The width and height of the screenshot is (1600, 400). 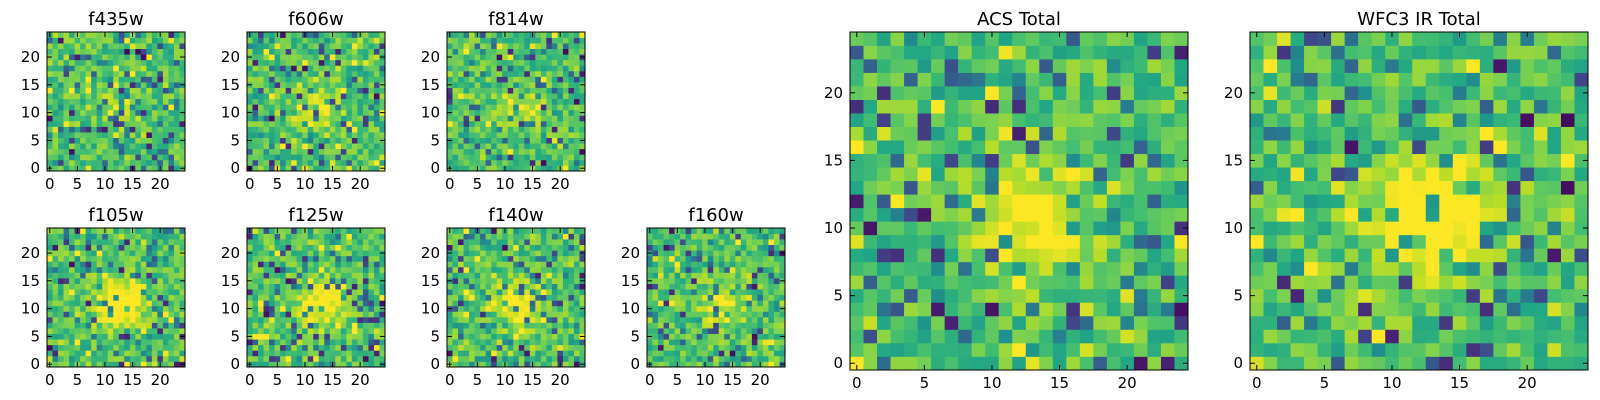 What do you see at coordinates (50, 184) in the screenshot?
I see `x-tick-label: 0` at bounding box center [50, 184].